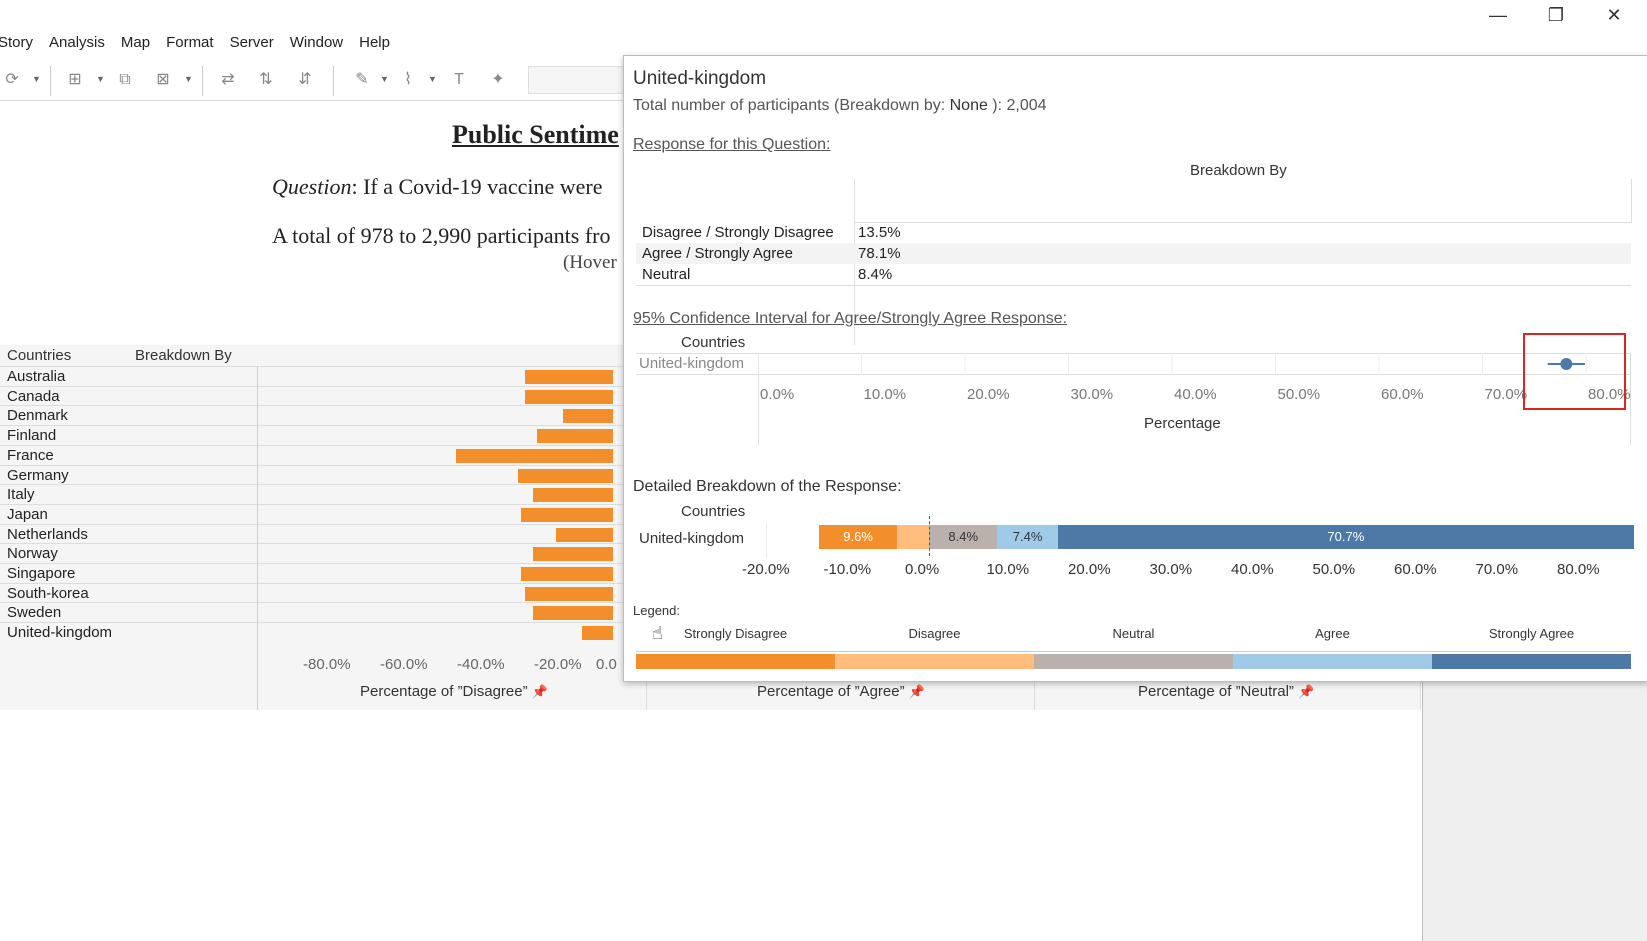 The height and width of the screenshot is (941, 1647). Describe the element at coordinates (77, 42) in the screenshot. I see `menu-analysis: Analysis` at that location.